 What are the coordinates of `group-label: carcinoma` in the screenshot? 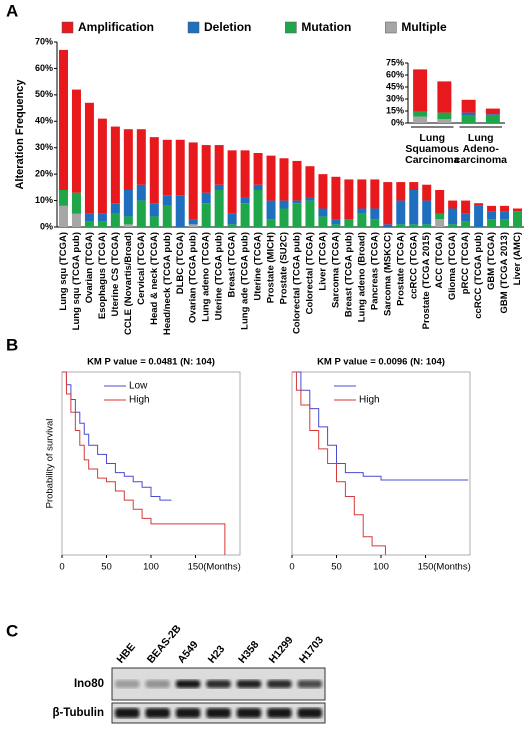 It's located at (480, 160).